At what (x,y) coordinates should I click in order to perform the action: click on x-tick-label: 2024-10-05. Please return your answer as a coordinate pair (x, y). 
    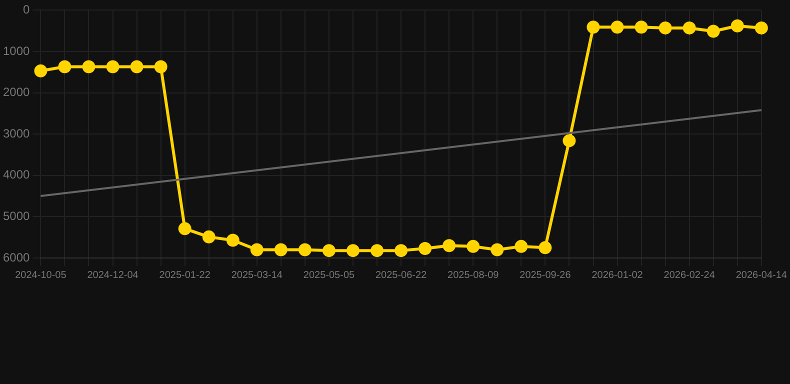
    Looking at the image, I should click on (41, 275).